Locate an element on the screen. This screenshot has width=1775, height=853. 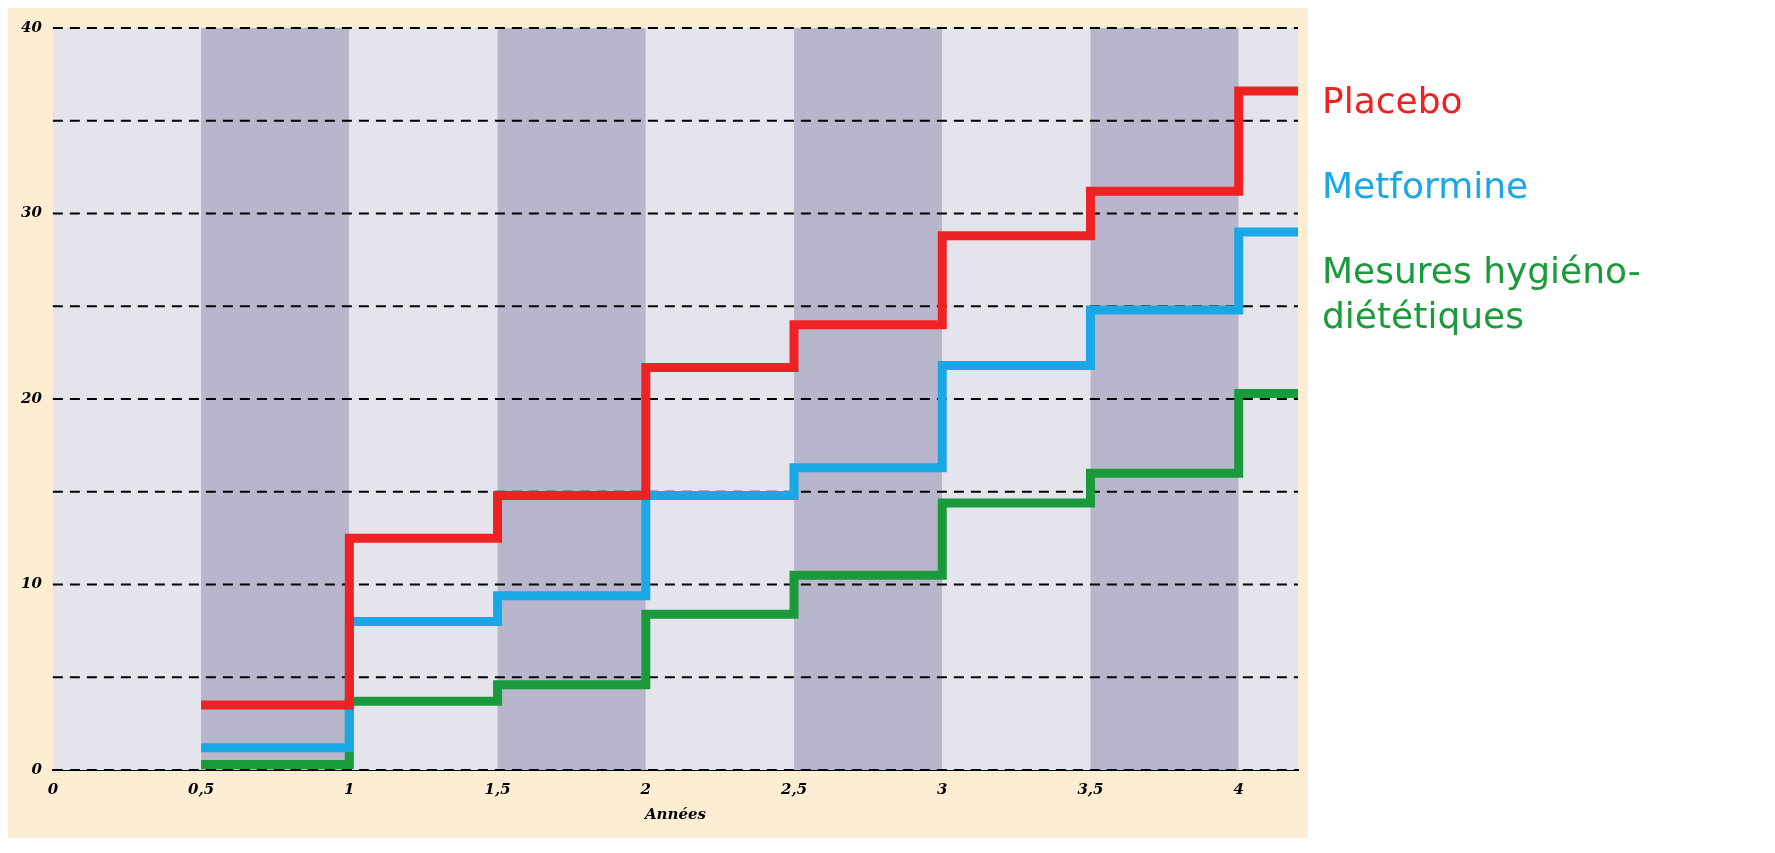
series-label: Mesures hygiéno-diététiques is located at coordinates (1482, 293).